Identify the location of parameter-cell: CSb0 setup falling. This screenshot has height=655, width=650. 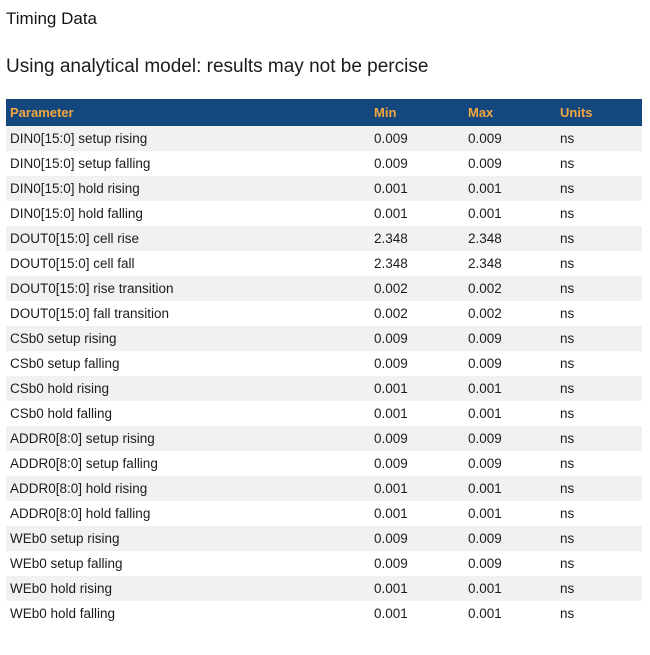
(65, 363).